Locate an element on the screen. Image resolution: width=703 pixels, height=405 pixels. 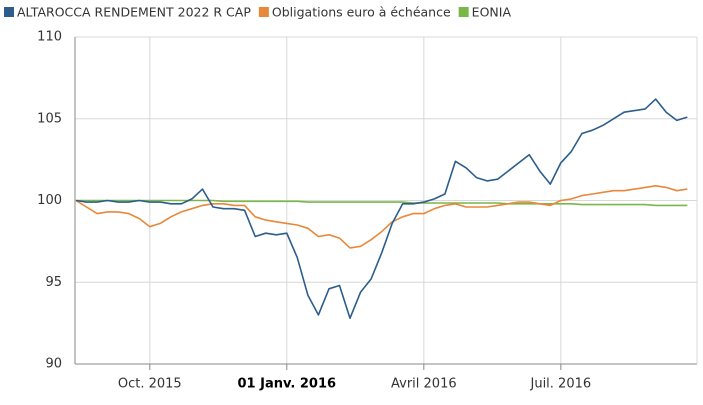
legend-label: ALTAROCCA RENDEMENT 2022 R CAP is located at coordinates (134, 12).